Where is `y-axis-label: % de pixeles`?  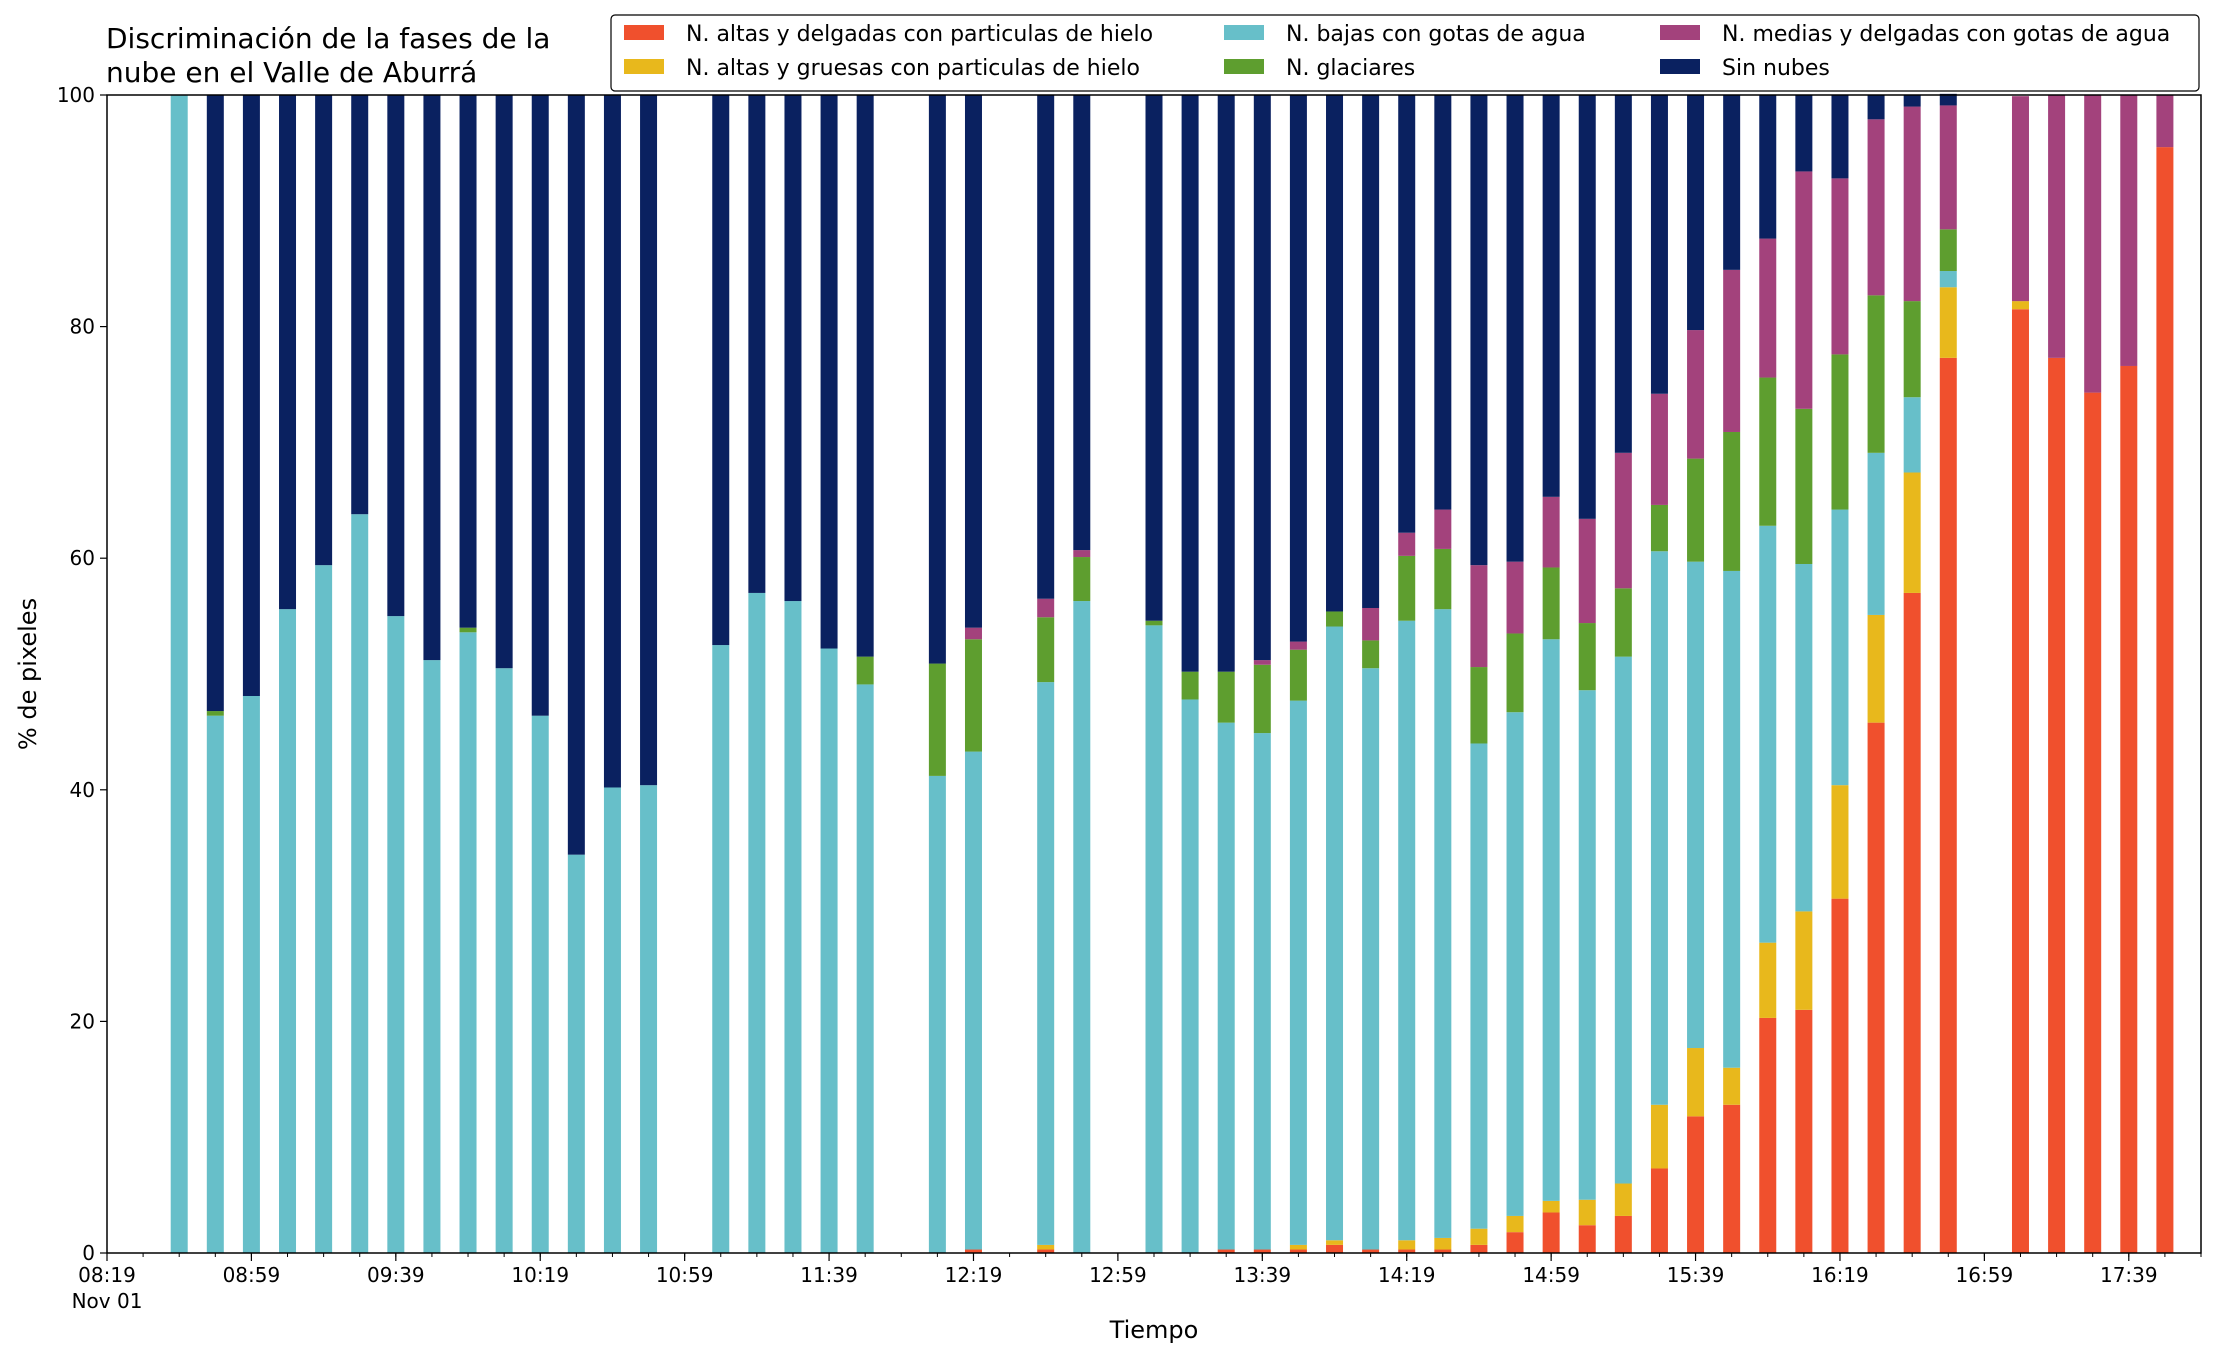
y-axis-label: % de pixeles is located at coordinates (28, 674).